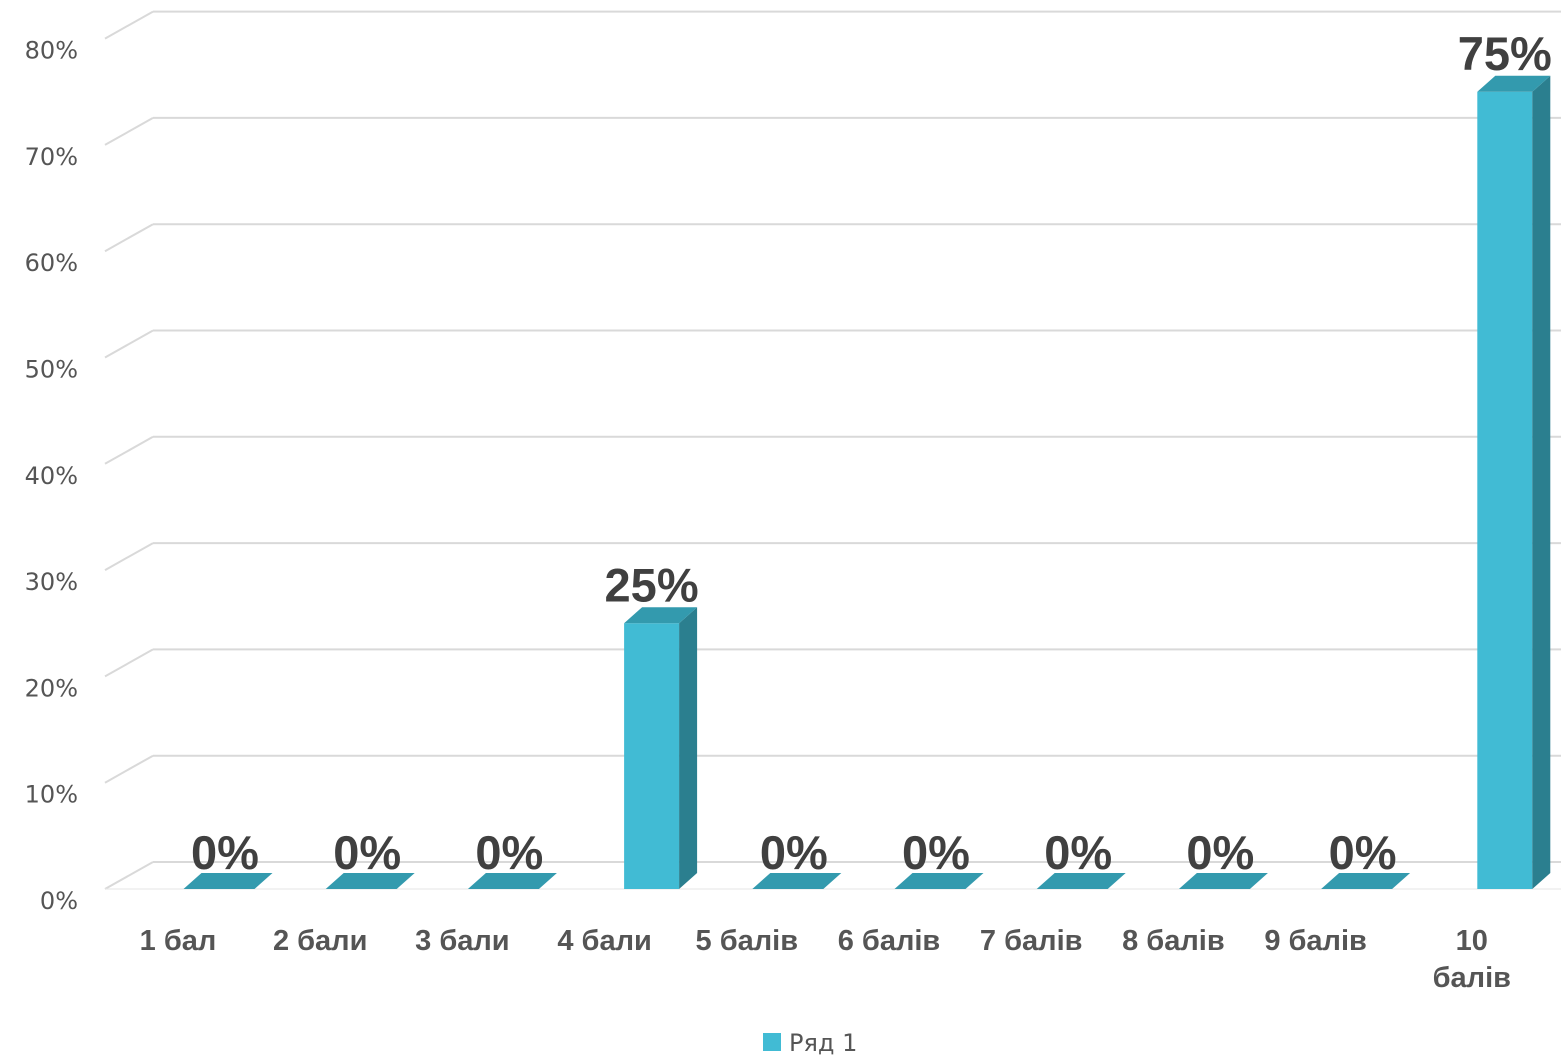 The width and height of the screenshot is (1561, 1058). I want to click on y-tick-label: 0%, so click(59, 901).